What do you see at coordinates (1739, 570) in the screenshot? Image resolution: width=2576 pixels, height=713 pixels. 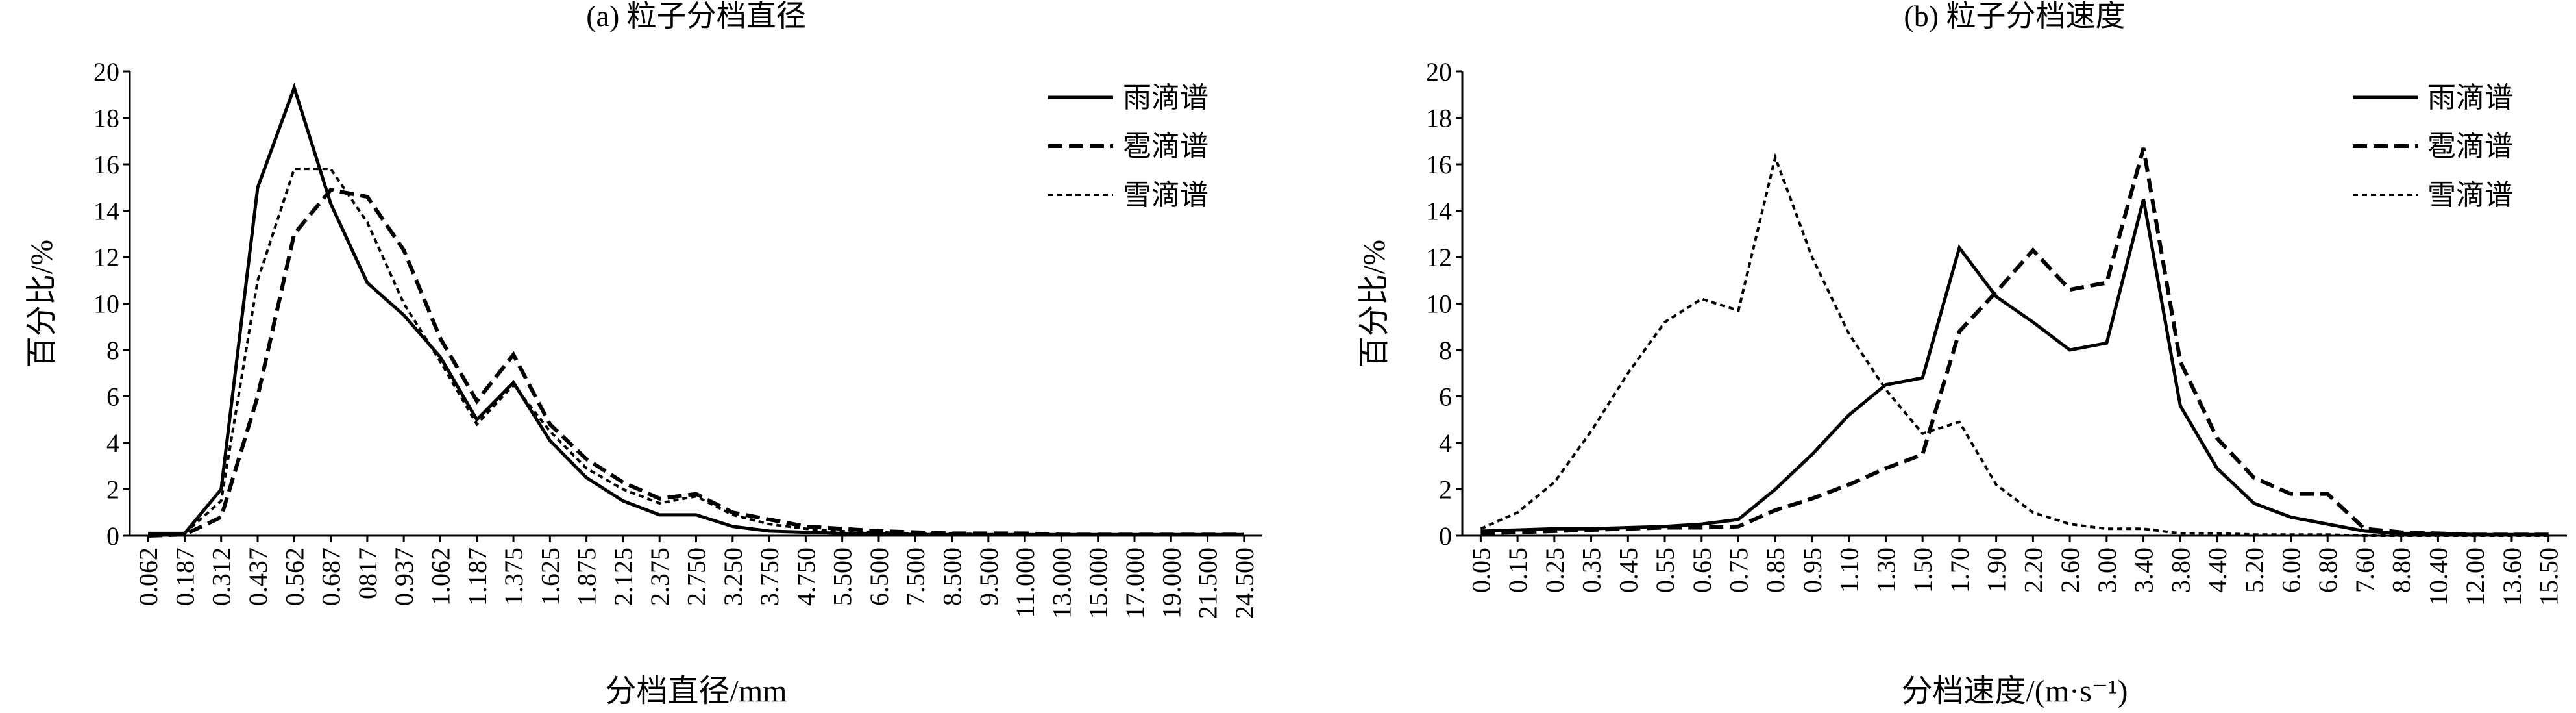 I see `x-tick-label: 0.75` at bounding box center [1739, 570].